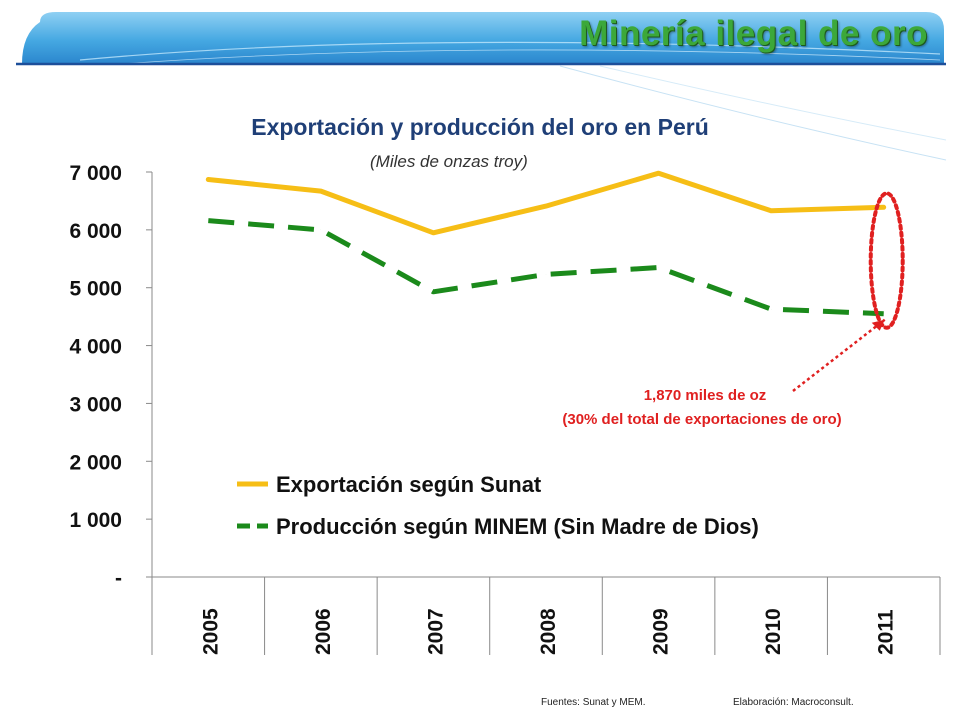  What do you see at coordinates (95, 173) in the screenshot?
I see `y-tick-label: 7 000` at bounding box center [95, 173].